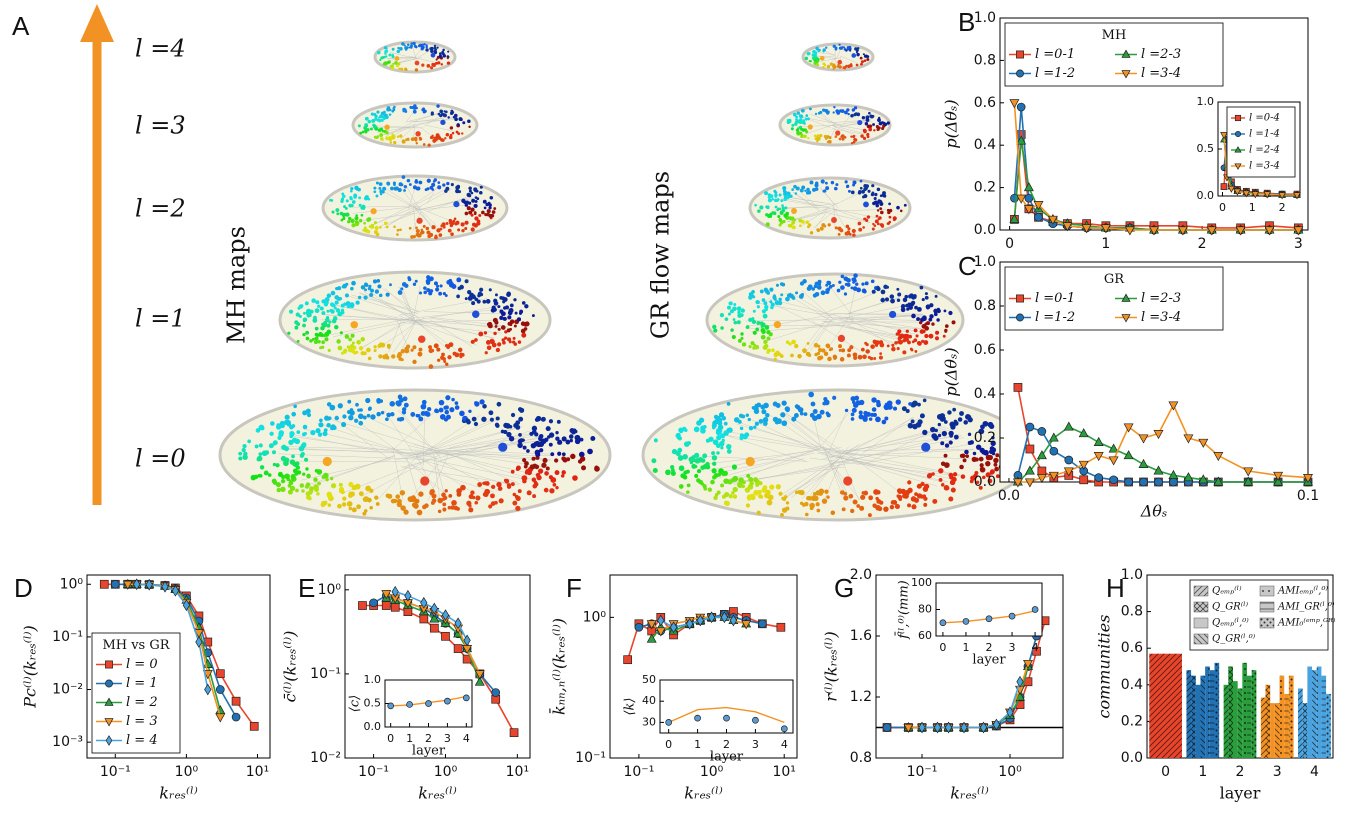  Describe the element at coordinates (325, 674) in the screenshot. I see `y-tick-label: 10⁻¹` at that location.